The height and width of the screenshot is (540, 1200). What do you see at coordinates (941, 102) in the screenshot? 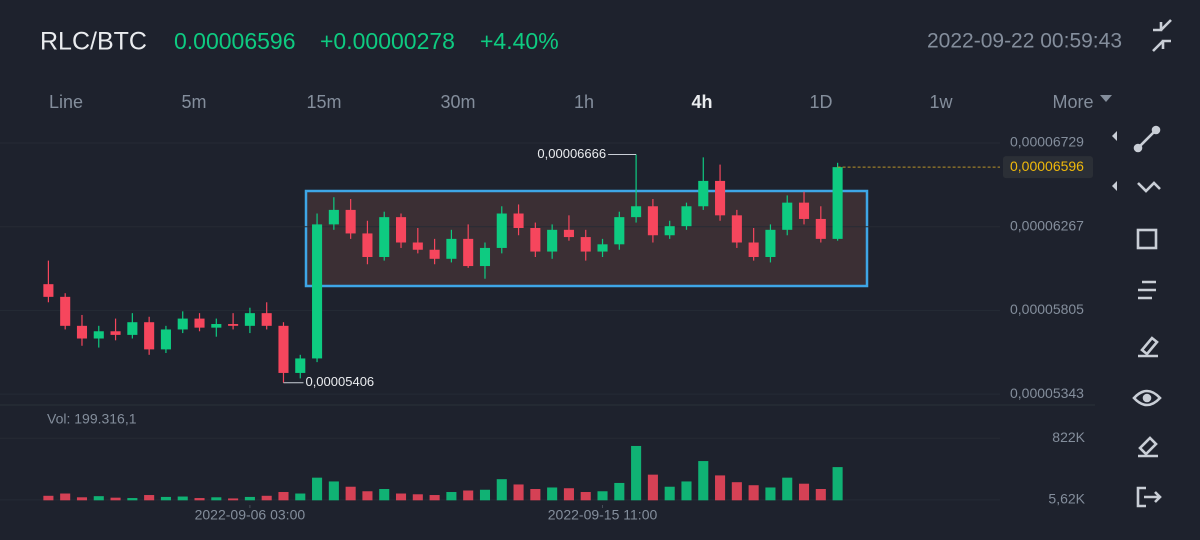
I see `tab: 1w` at bounding box center [941, 102].